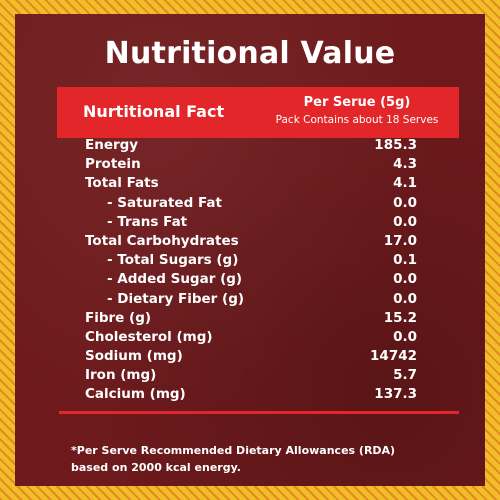  I want to click on row-label: Total Fats, so click(122, 183).